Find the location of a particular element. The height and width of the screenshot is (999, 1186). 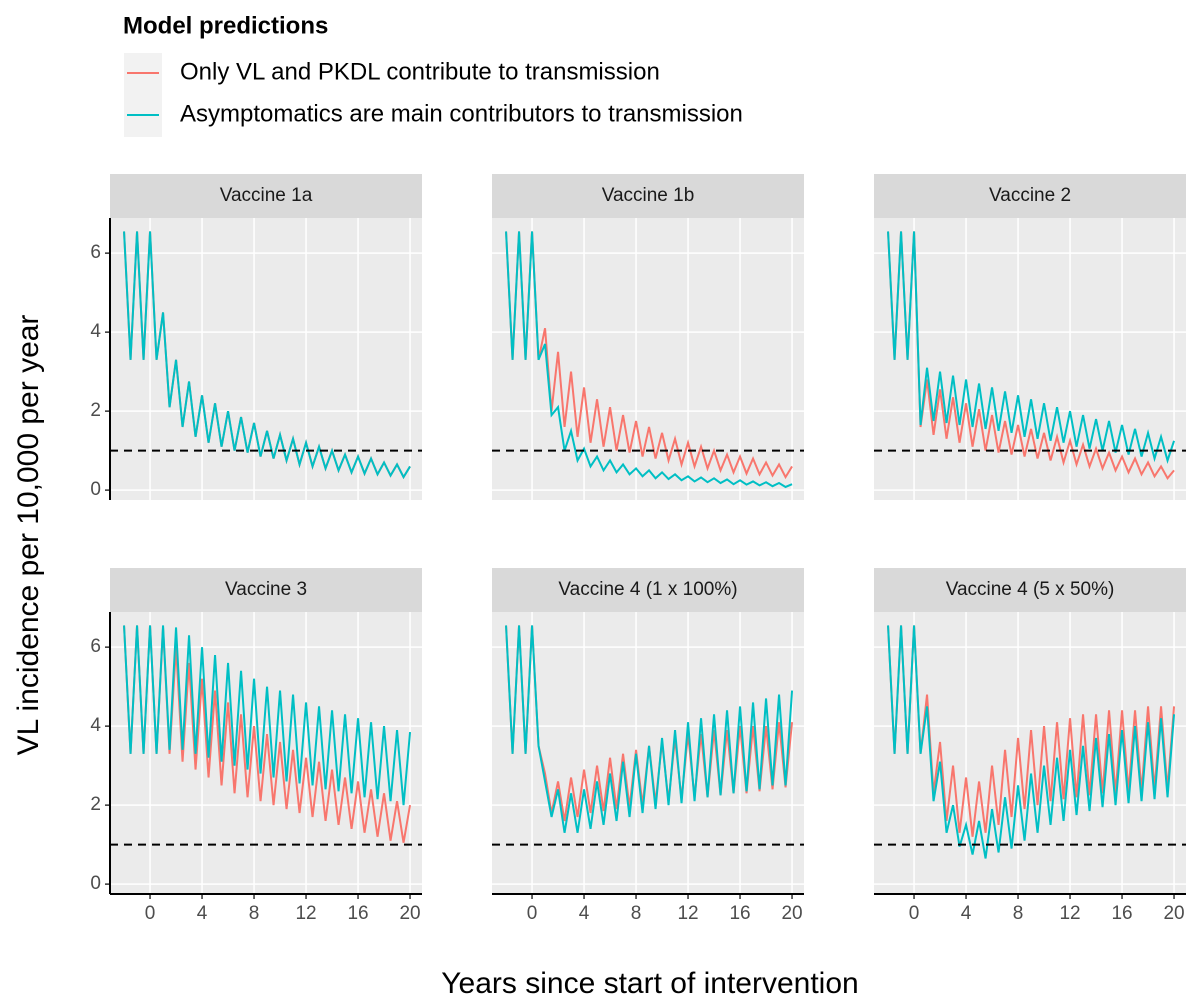

legend-title: Model predictions is located at coordinates (225, 25).